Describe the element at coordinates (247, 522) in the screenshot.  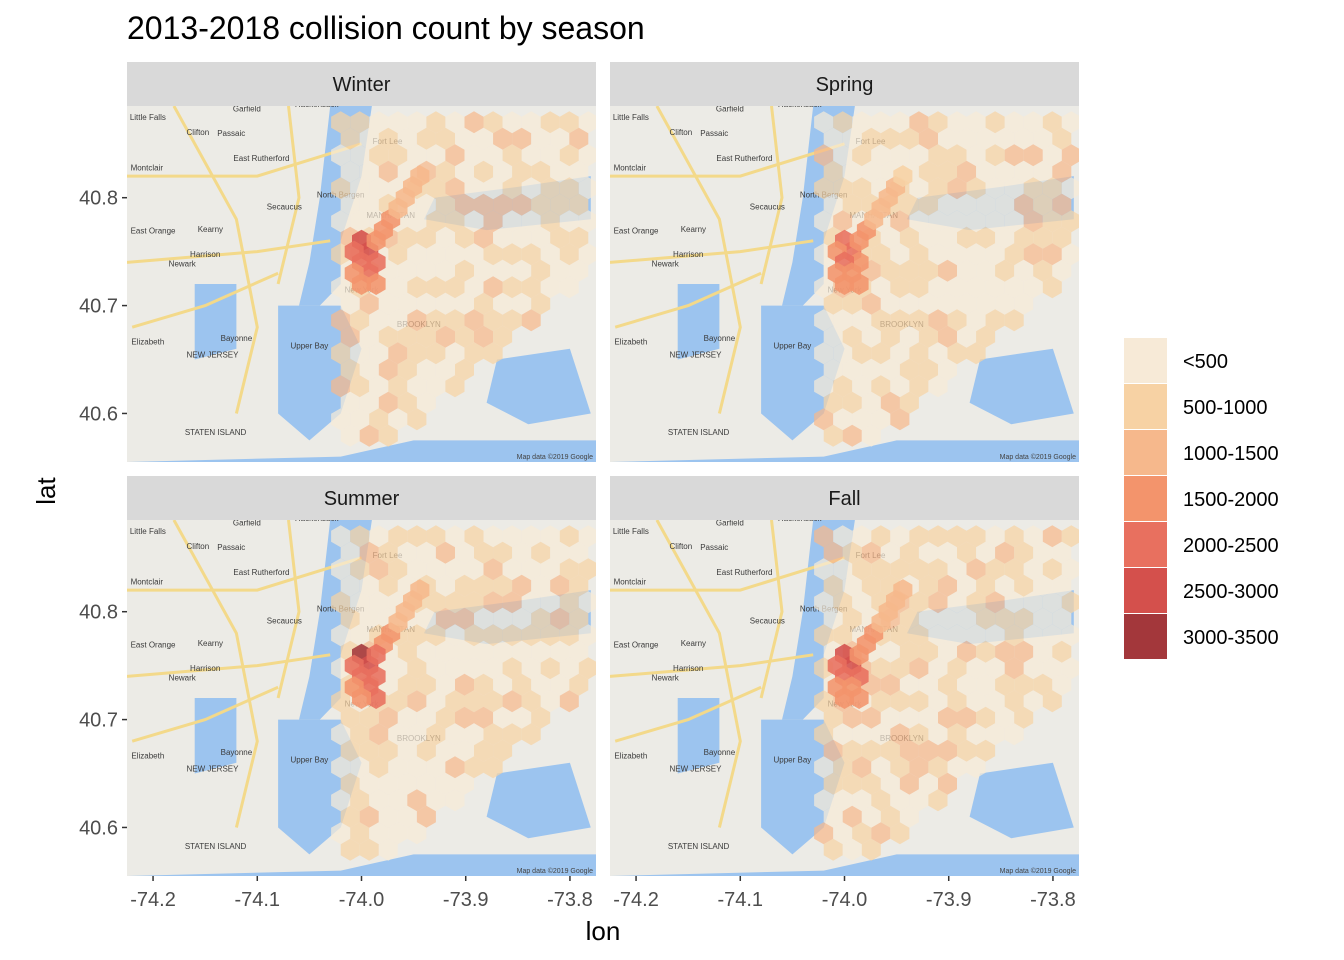
I see `basemap-label: Garfield` at that location.